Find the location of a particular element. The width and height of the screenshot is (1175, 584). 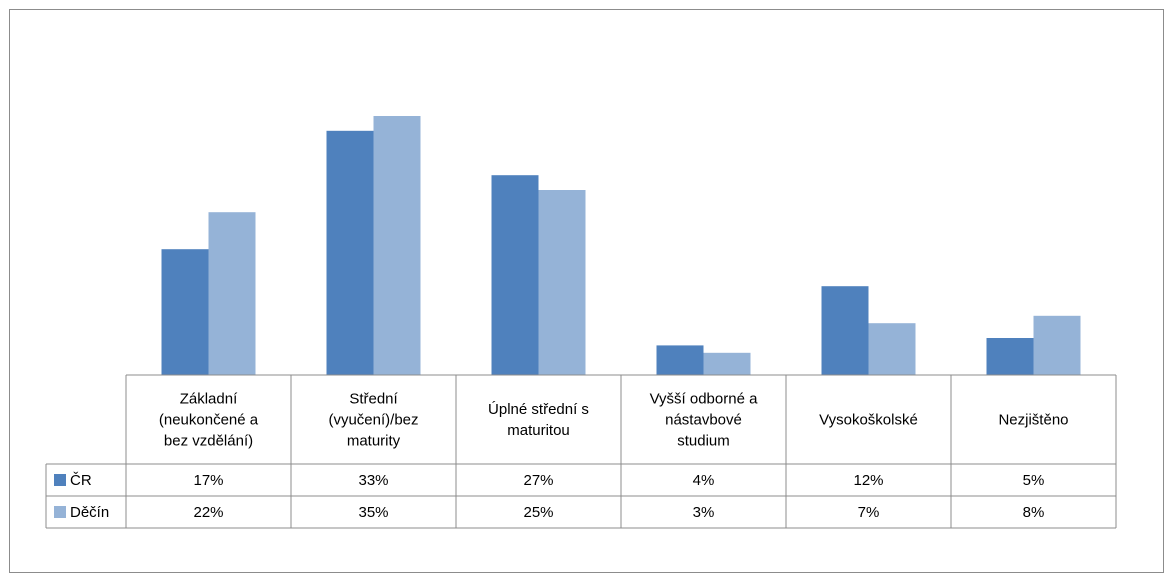

category-label: Vyšší odborné a nástavbové studium is located at coordinates (704, 420).